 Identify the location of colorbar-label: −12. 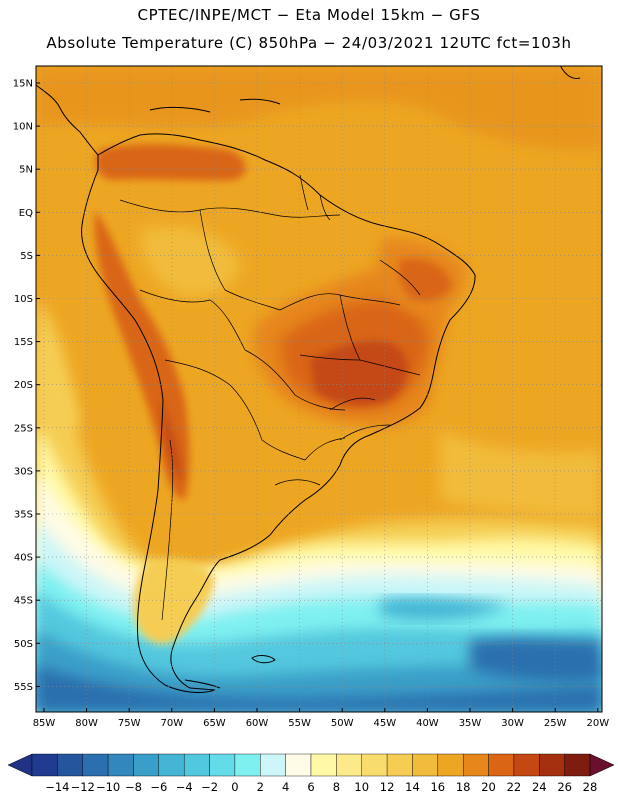
(83, 787).